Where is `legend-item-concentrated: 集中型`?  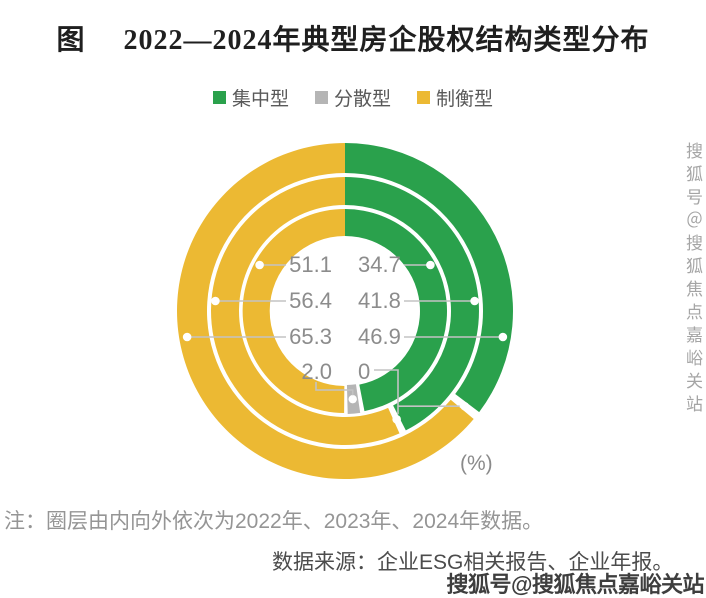 legend-item-concentrated: 集中型 is located at coordinates (250, 97).